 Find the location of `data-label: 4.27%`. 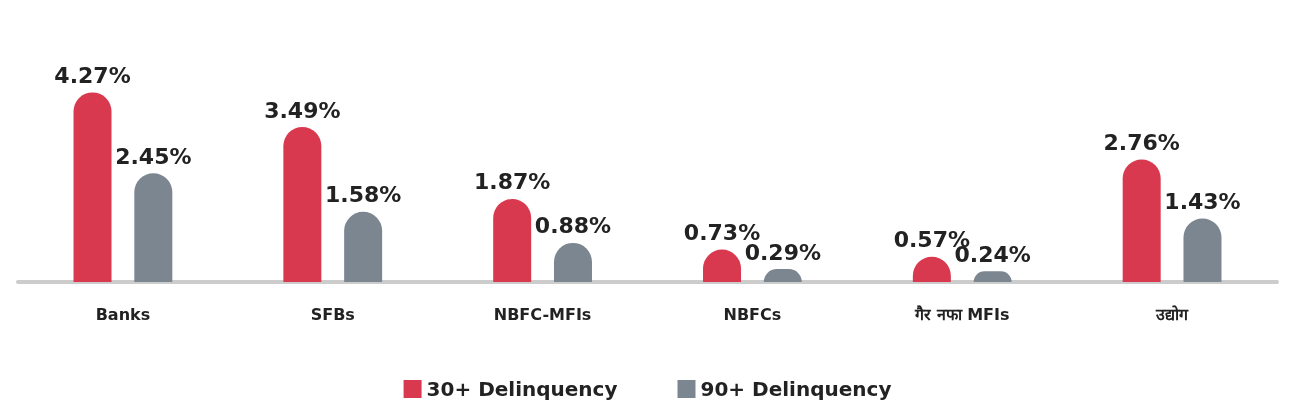

data-label: 4.27% is located at coordinates (92, 75).